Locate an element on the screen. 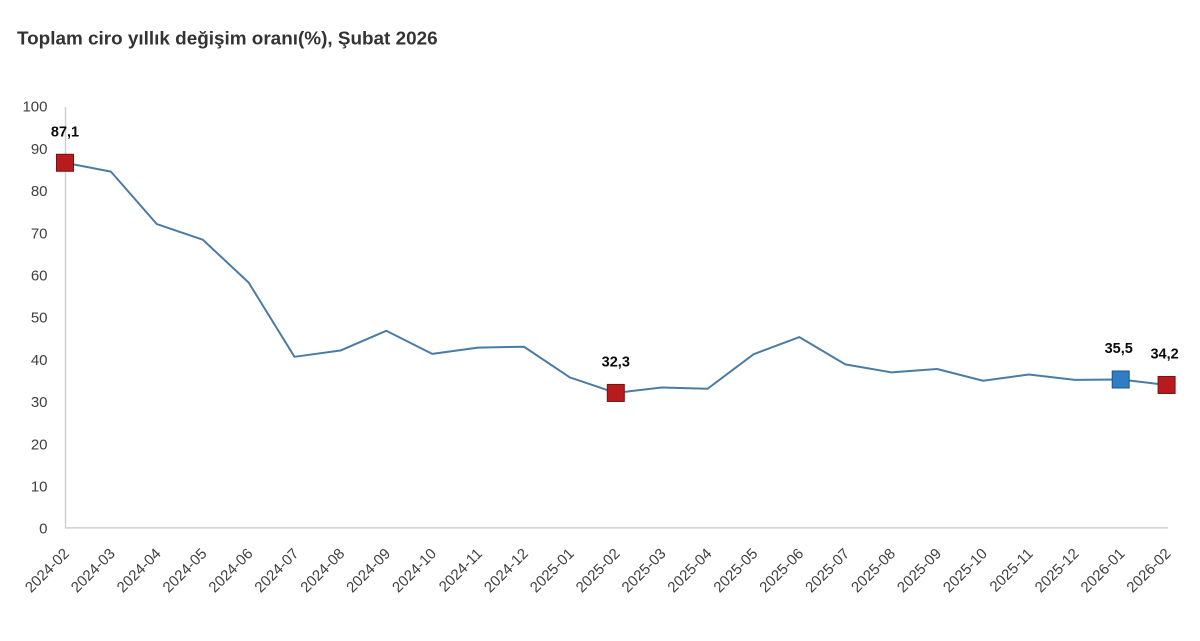  svg-text: 20 is located at coordinates (39, 444).